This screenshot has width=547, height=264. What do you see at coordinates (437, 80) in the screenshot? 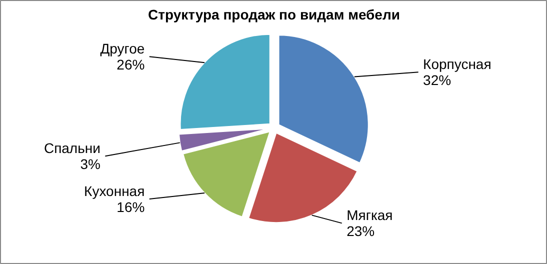
I see `data-label: 32%` at bounding box center [437, 80].